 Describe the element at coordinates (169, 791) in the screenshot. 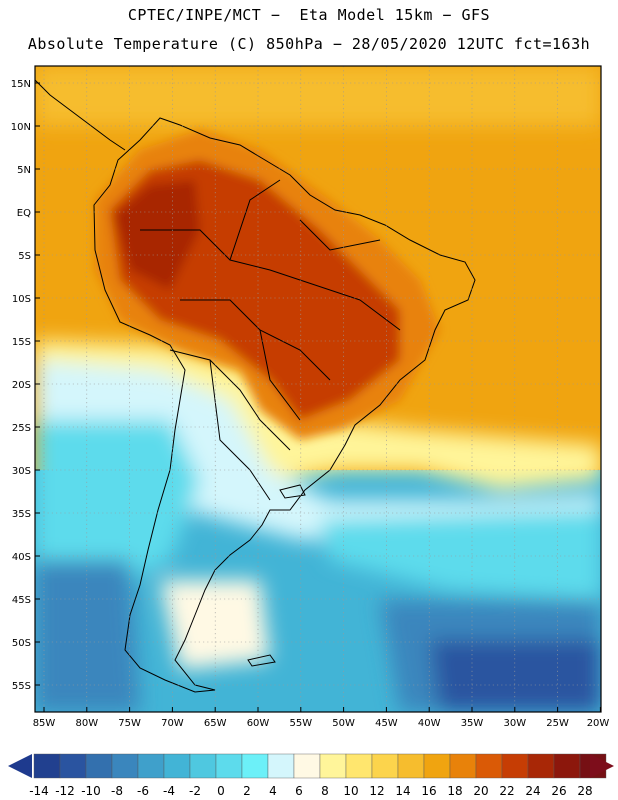

I see `colorbar-label: -4` at that location.